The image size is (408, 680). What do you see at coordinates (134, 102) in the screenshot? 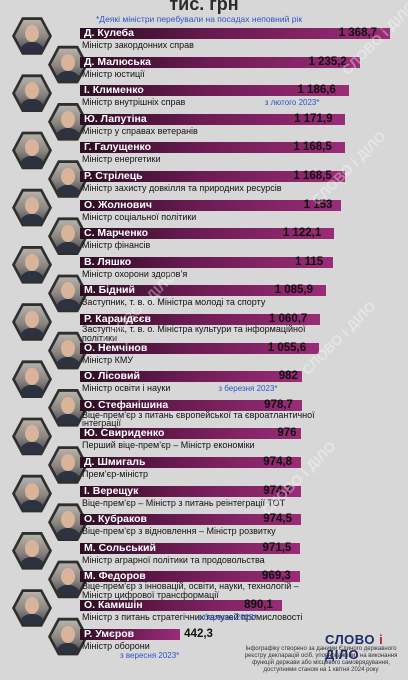
I see `minister-role: Міністр внутрішніх справ` at bounding box center [134, 102].